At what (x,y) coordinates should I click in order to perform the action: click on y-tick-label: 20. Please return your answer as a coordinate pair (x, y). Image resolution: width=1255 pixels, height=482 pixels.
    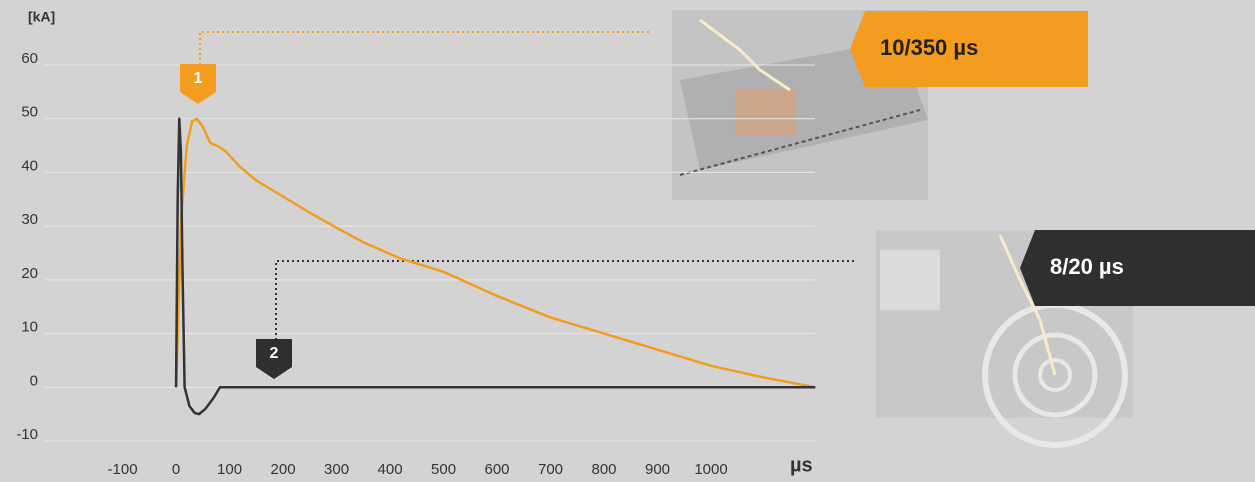
    Looking at the image, I should click on (29, 273).